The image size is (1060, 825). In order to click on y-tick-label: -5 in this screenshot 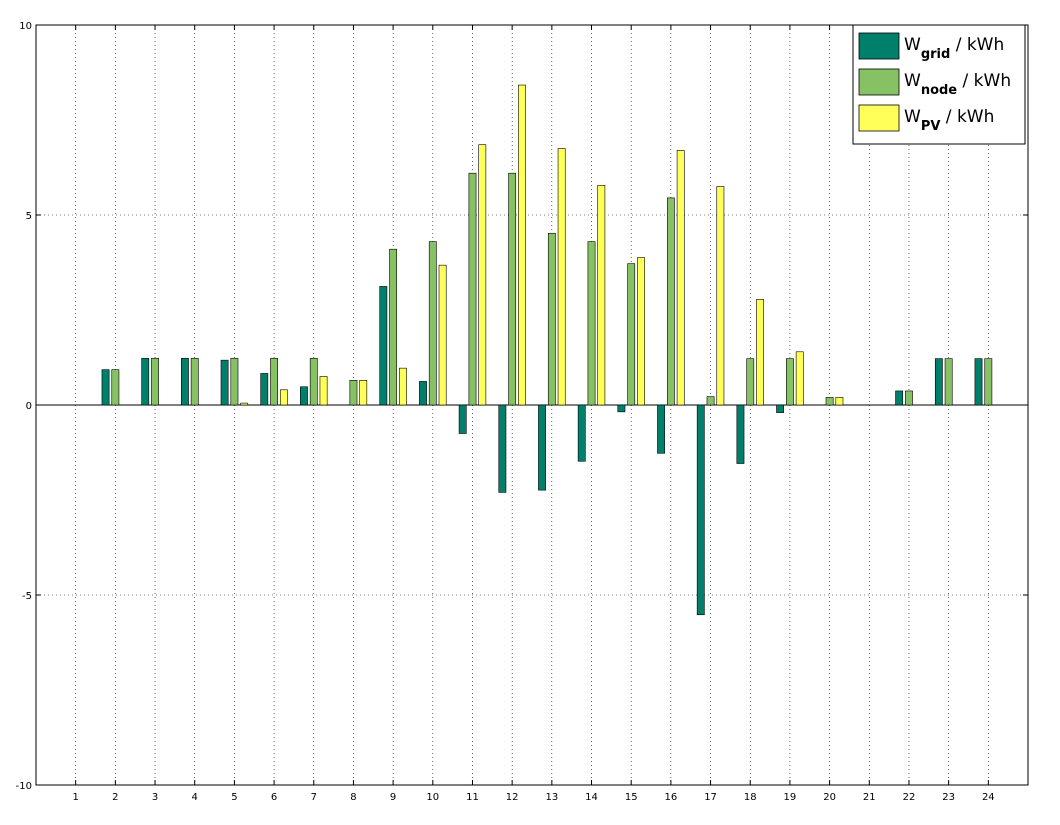, I will do `click(27, 596)`.